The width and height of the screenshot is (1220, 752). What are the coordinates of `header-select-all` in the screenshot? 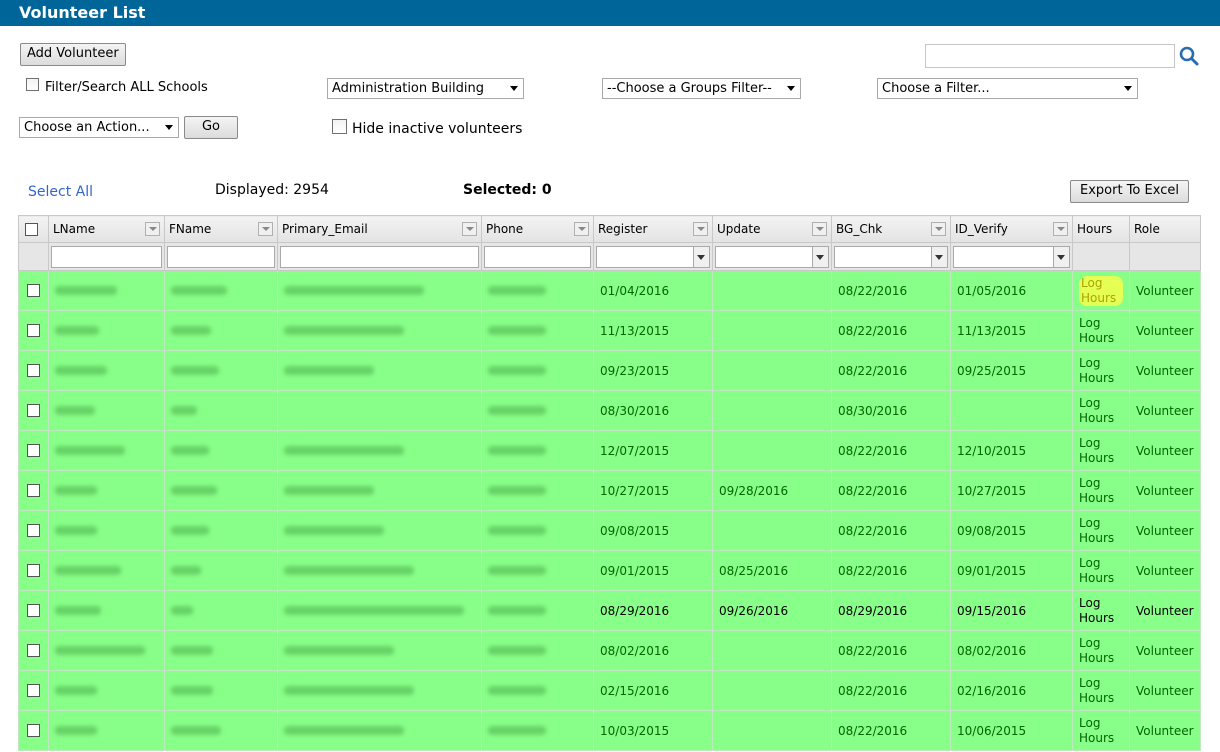 It's located at (33, 229).